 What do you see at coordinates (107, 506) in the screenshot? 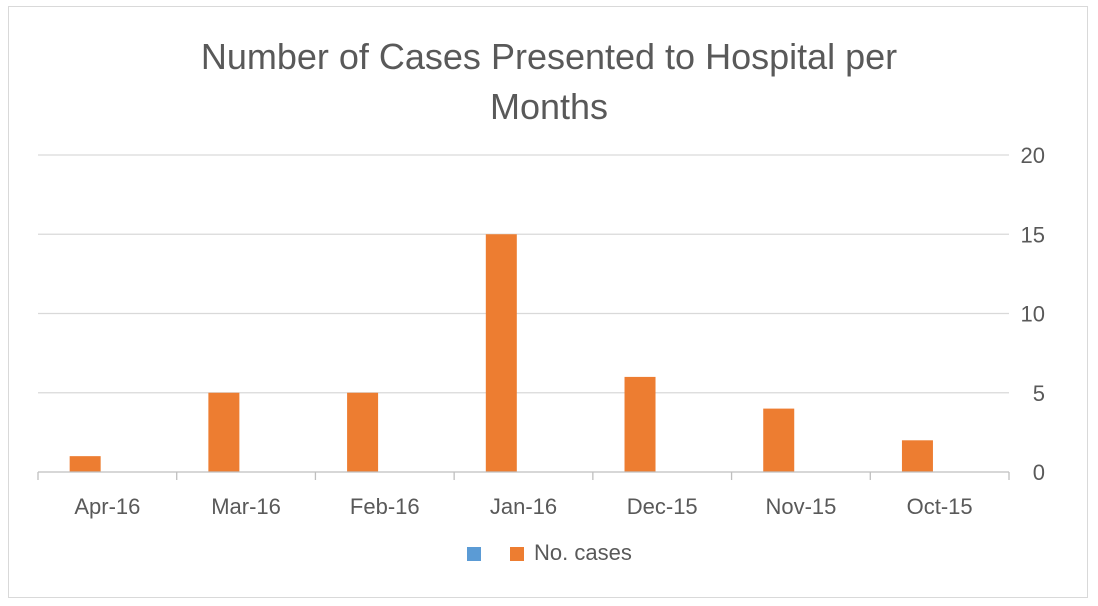
I see `x-tick-label: Apr-16` at bounding box center [107, 506].